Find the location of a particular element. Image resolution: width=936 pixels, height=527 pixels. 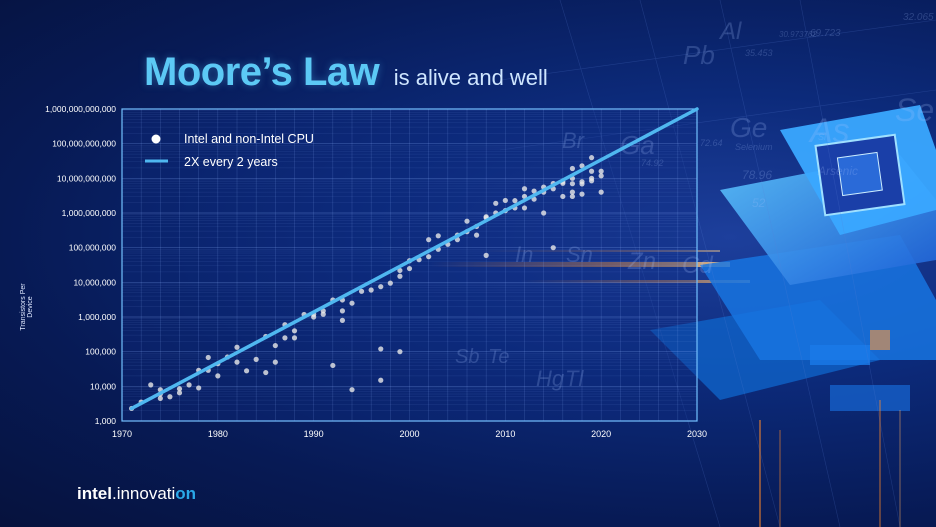

x-tick-label: 1990 is located at coordinates (314, 434).